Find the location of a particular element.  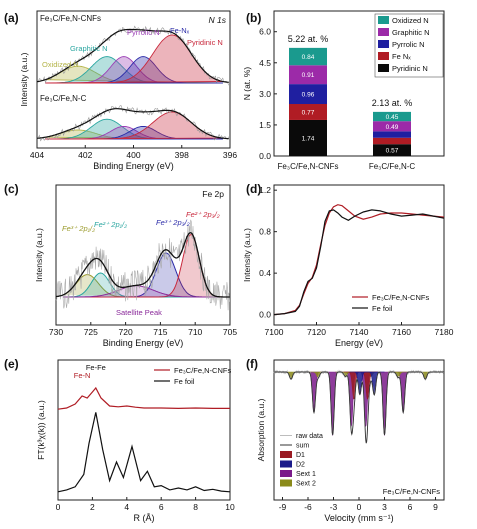

bar-value-label: 1.74 is located at coordinates (308, 138).